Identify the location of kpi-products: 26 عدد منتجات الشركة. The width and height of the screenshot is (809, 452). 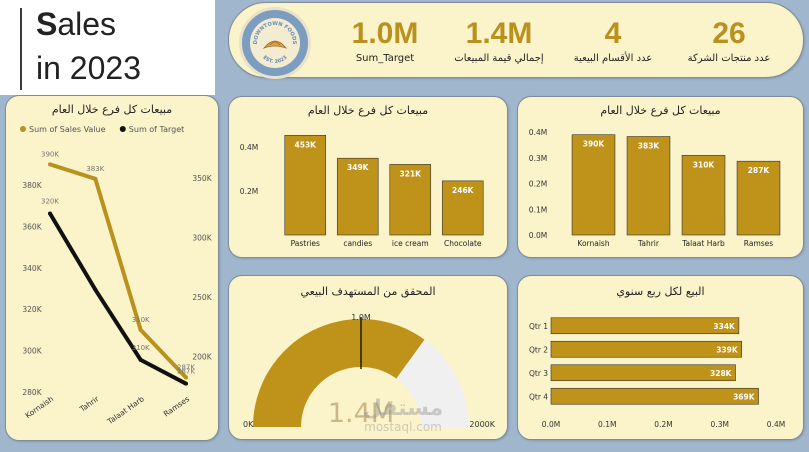
(729, 40).